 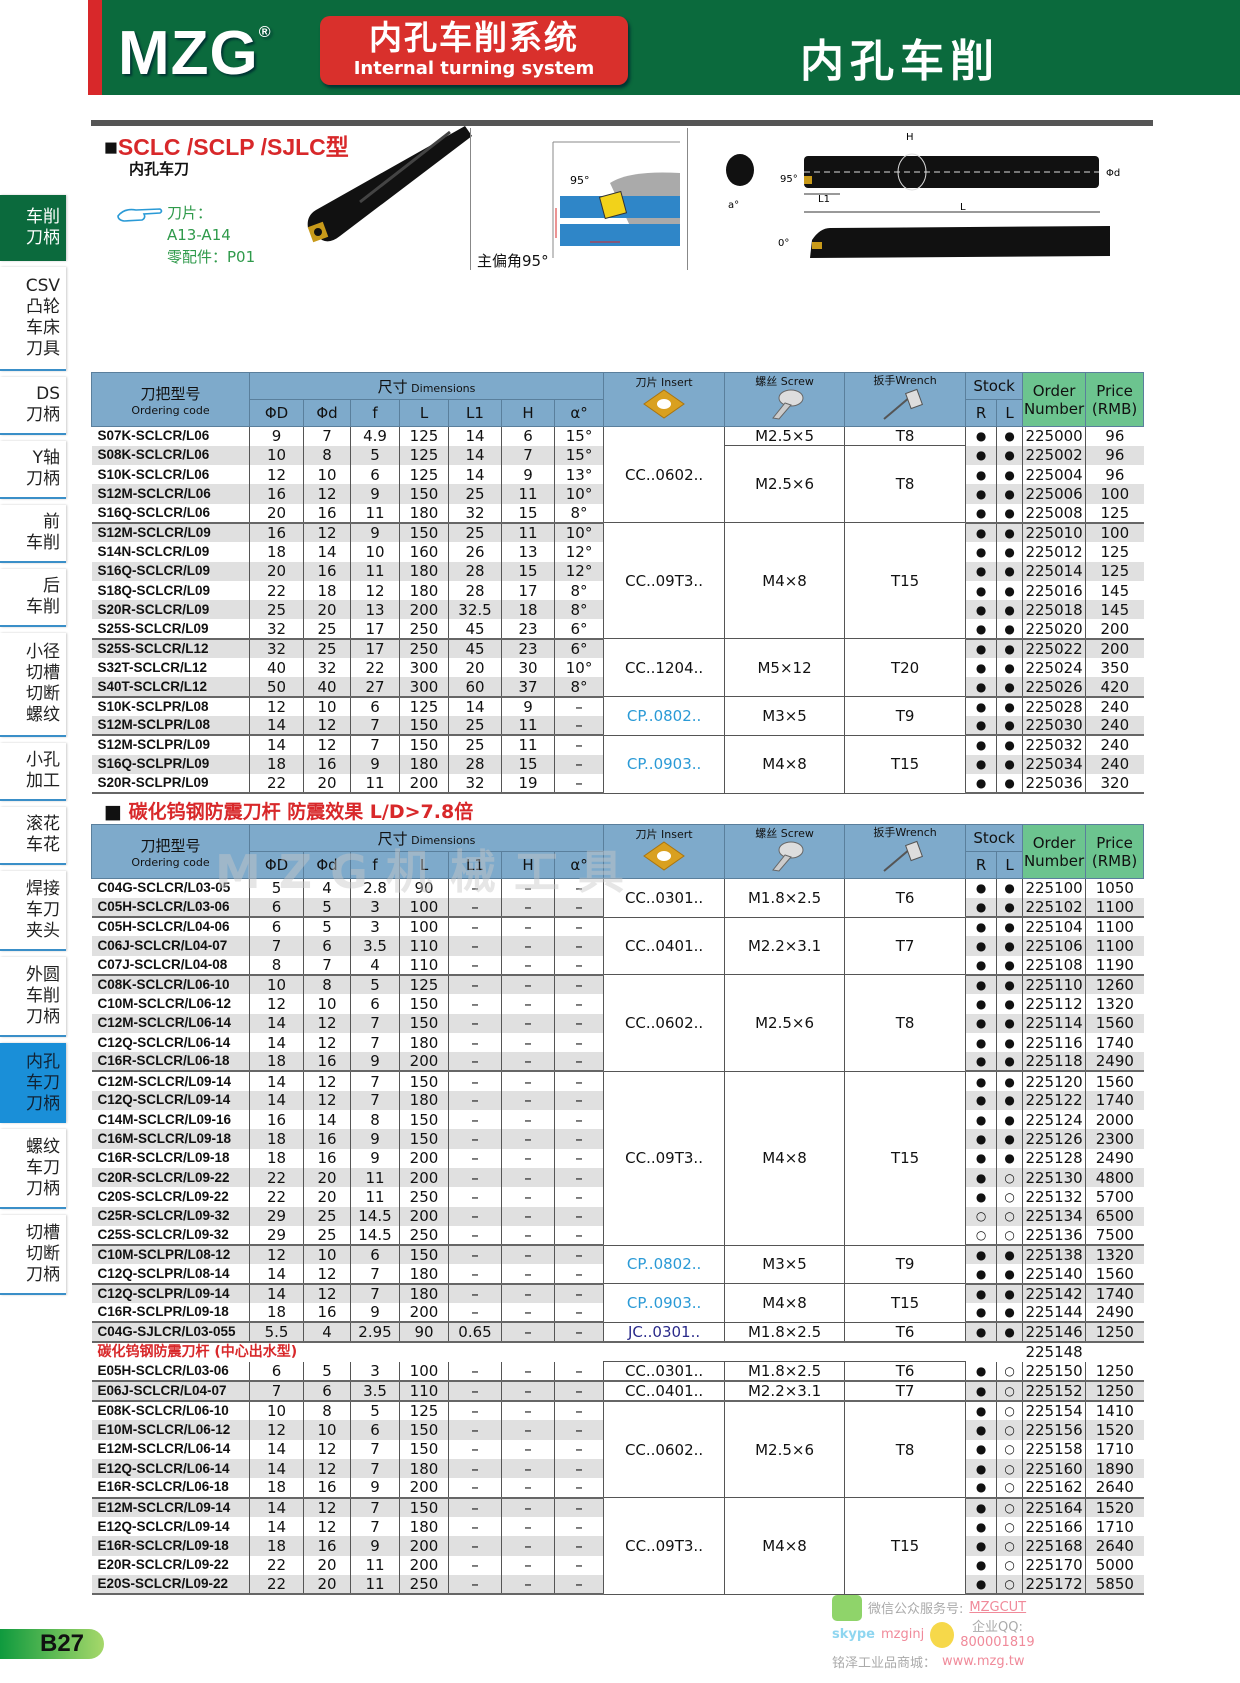 I want to click on sidebar-item: 小径 切槽 切断 螺纹, so click(x=33, y=685).